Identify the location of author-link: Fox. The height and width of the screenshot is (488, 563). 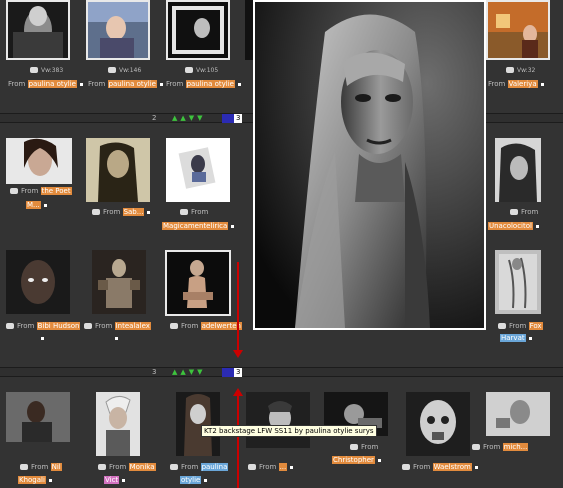
(535, 326).